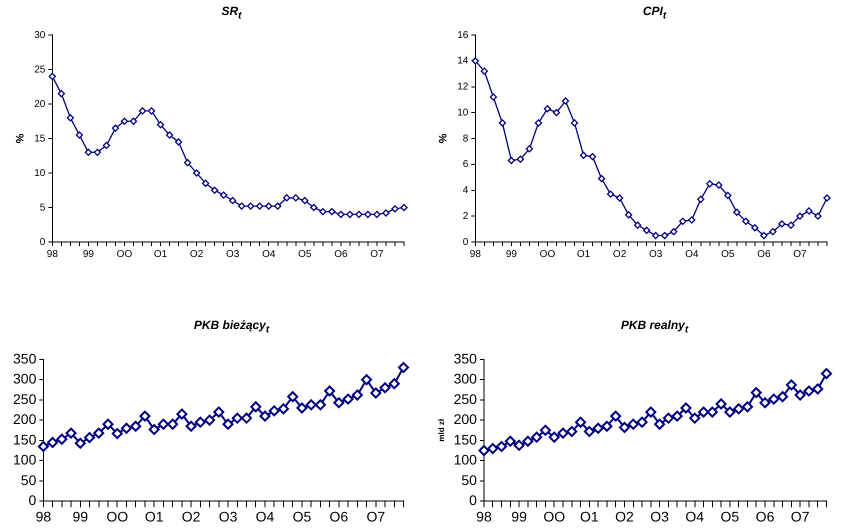 The height and width of the screenshot is (528, 846). What do you see at coordinates (40, 35) in the screenshot?
I see `y-tick-label: 30` at bounding box center [40, 35].